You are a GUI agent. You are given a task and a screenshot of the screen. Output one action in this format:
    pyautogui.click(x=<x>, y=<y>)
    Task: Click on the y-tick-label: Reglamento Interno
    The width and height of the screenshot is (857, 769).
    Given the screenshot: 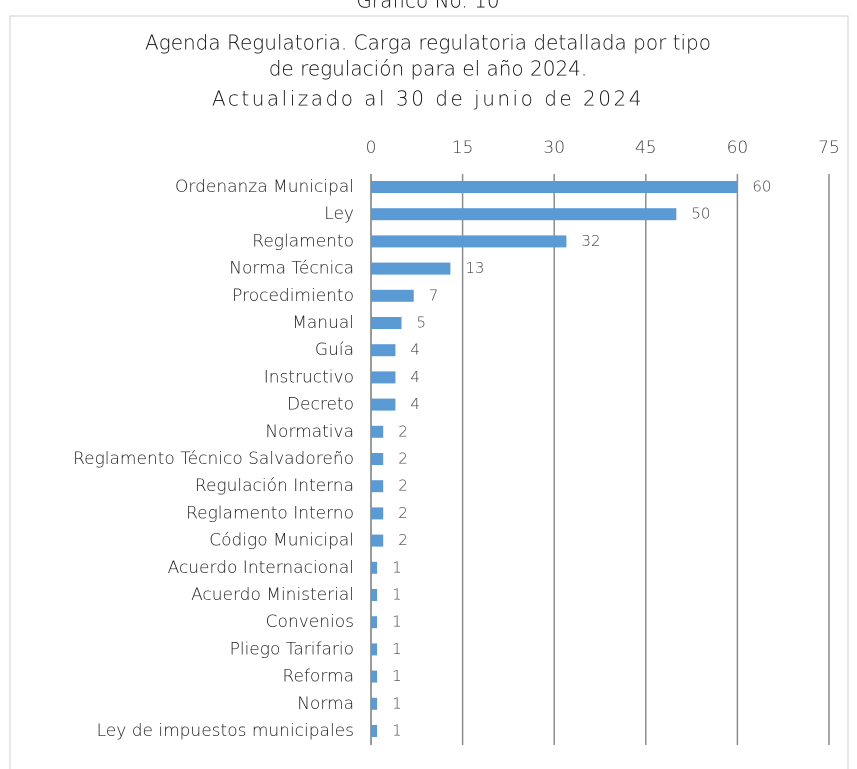 What is the action you would take?
    pyautogui.click(x=270, y=513)
    